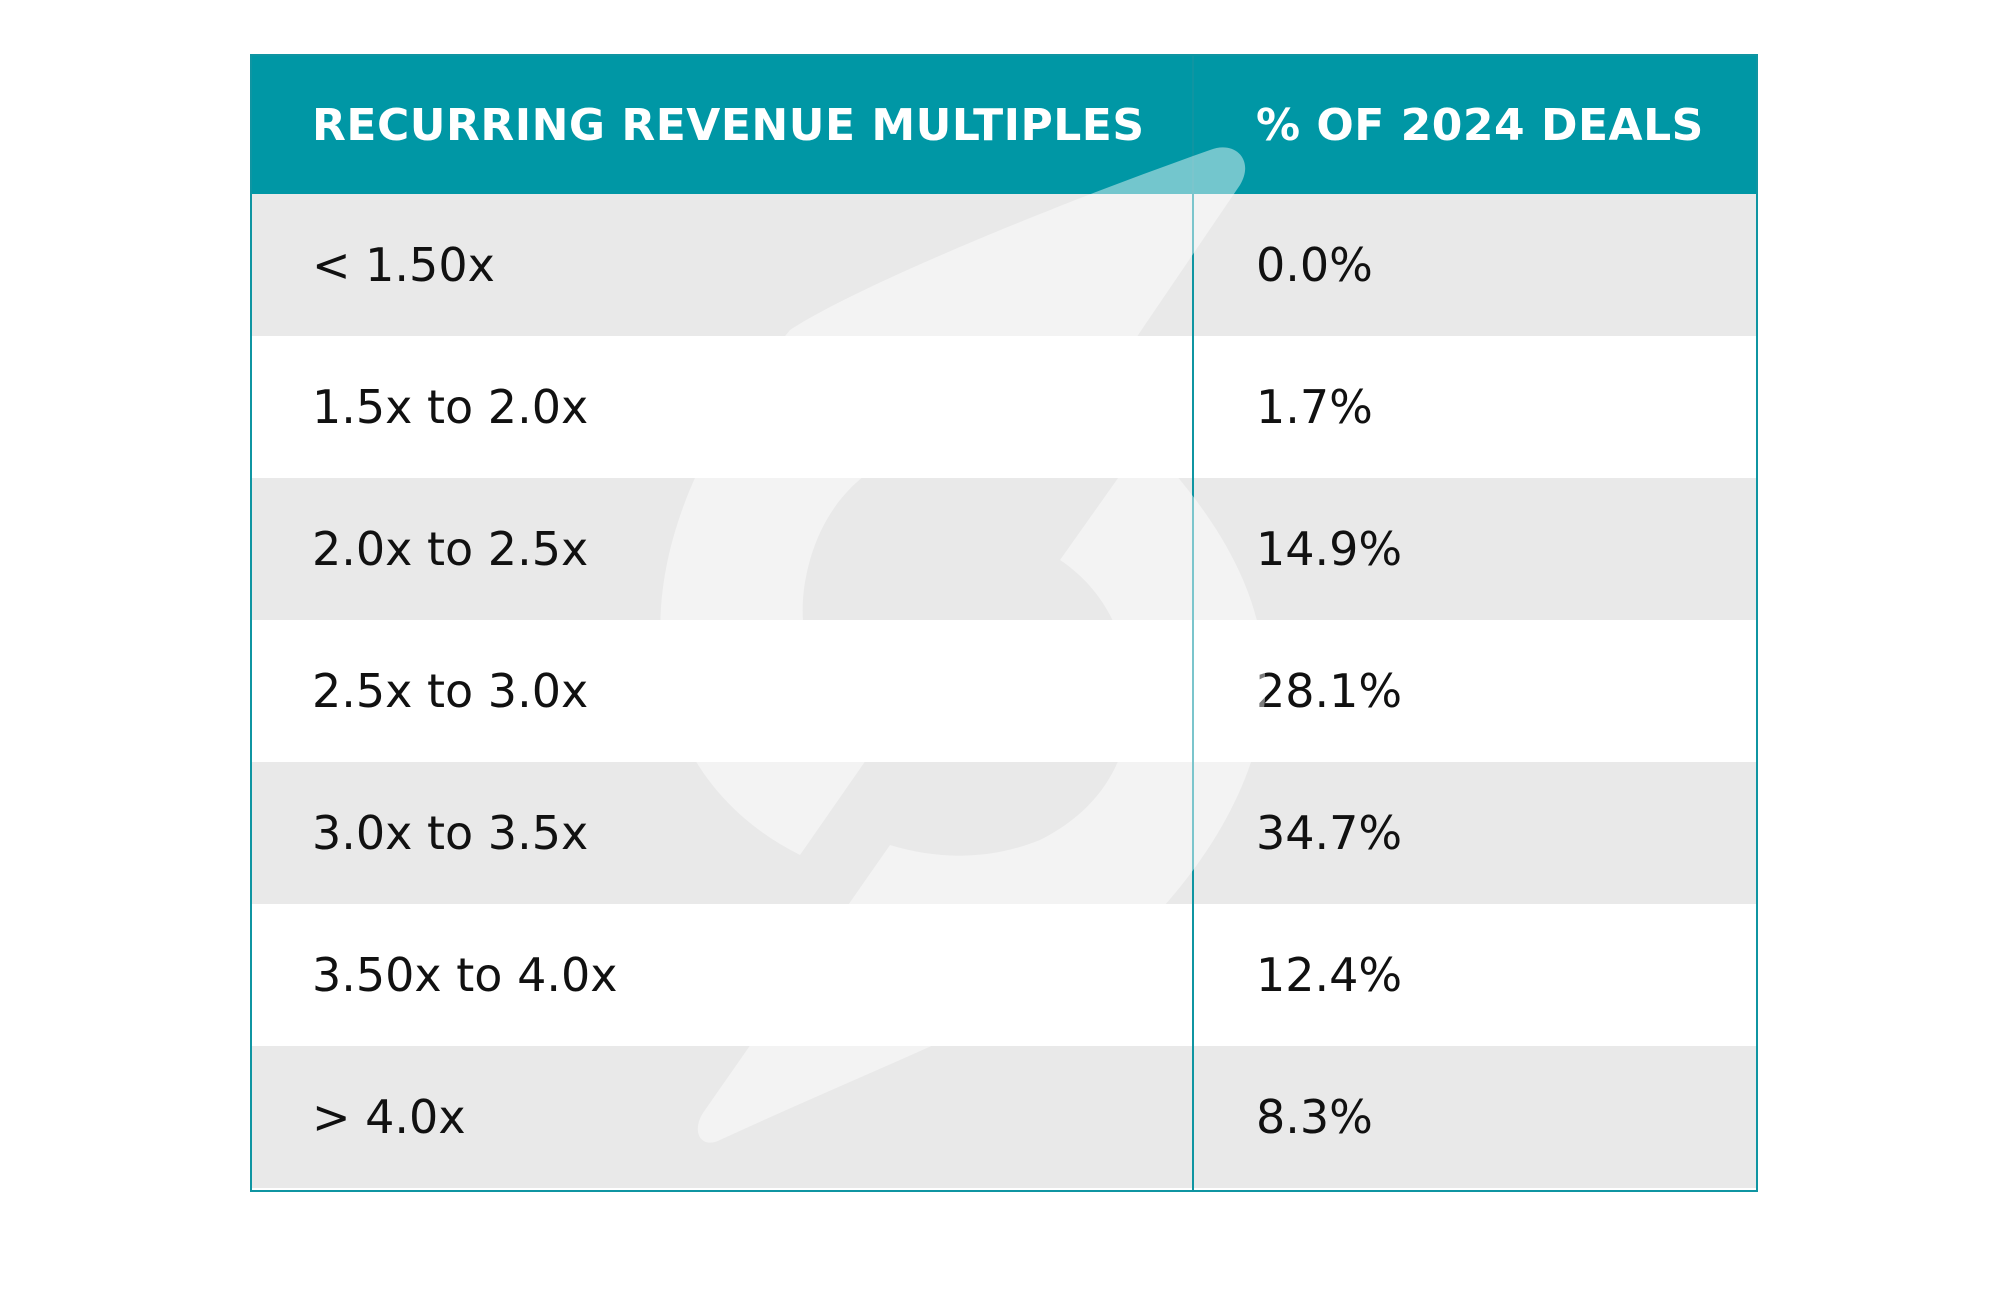 The width and height of the screenshot is (2000, 1294). Describe the element at coordinates (1004, 549) in the screenshot. I see `table-row: 2.0x to 2.5x 14.9%` at that location.